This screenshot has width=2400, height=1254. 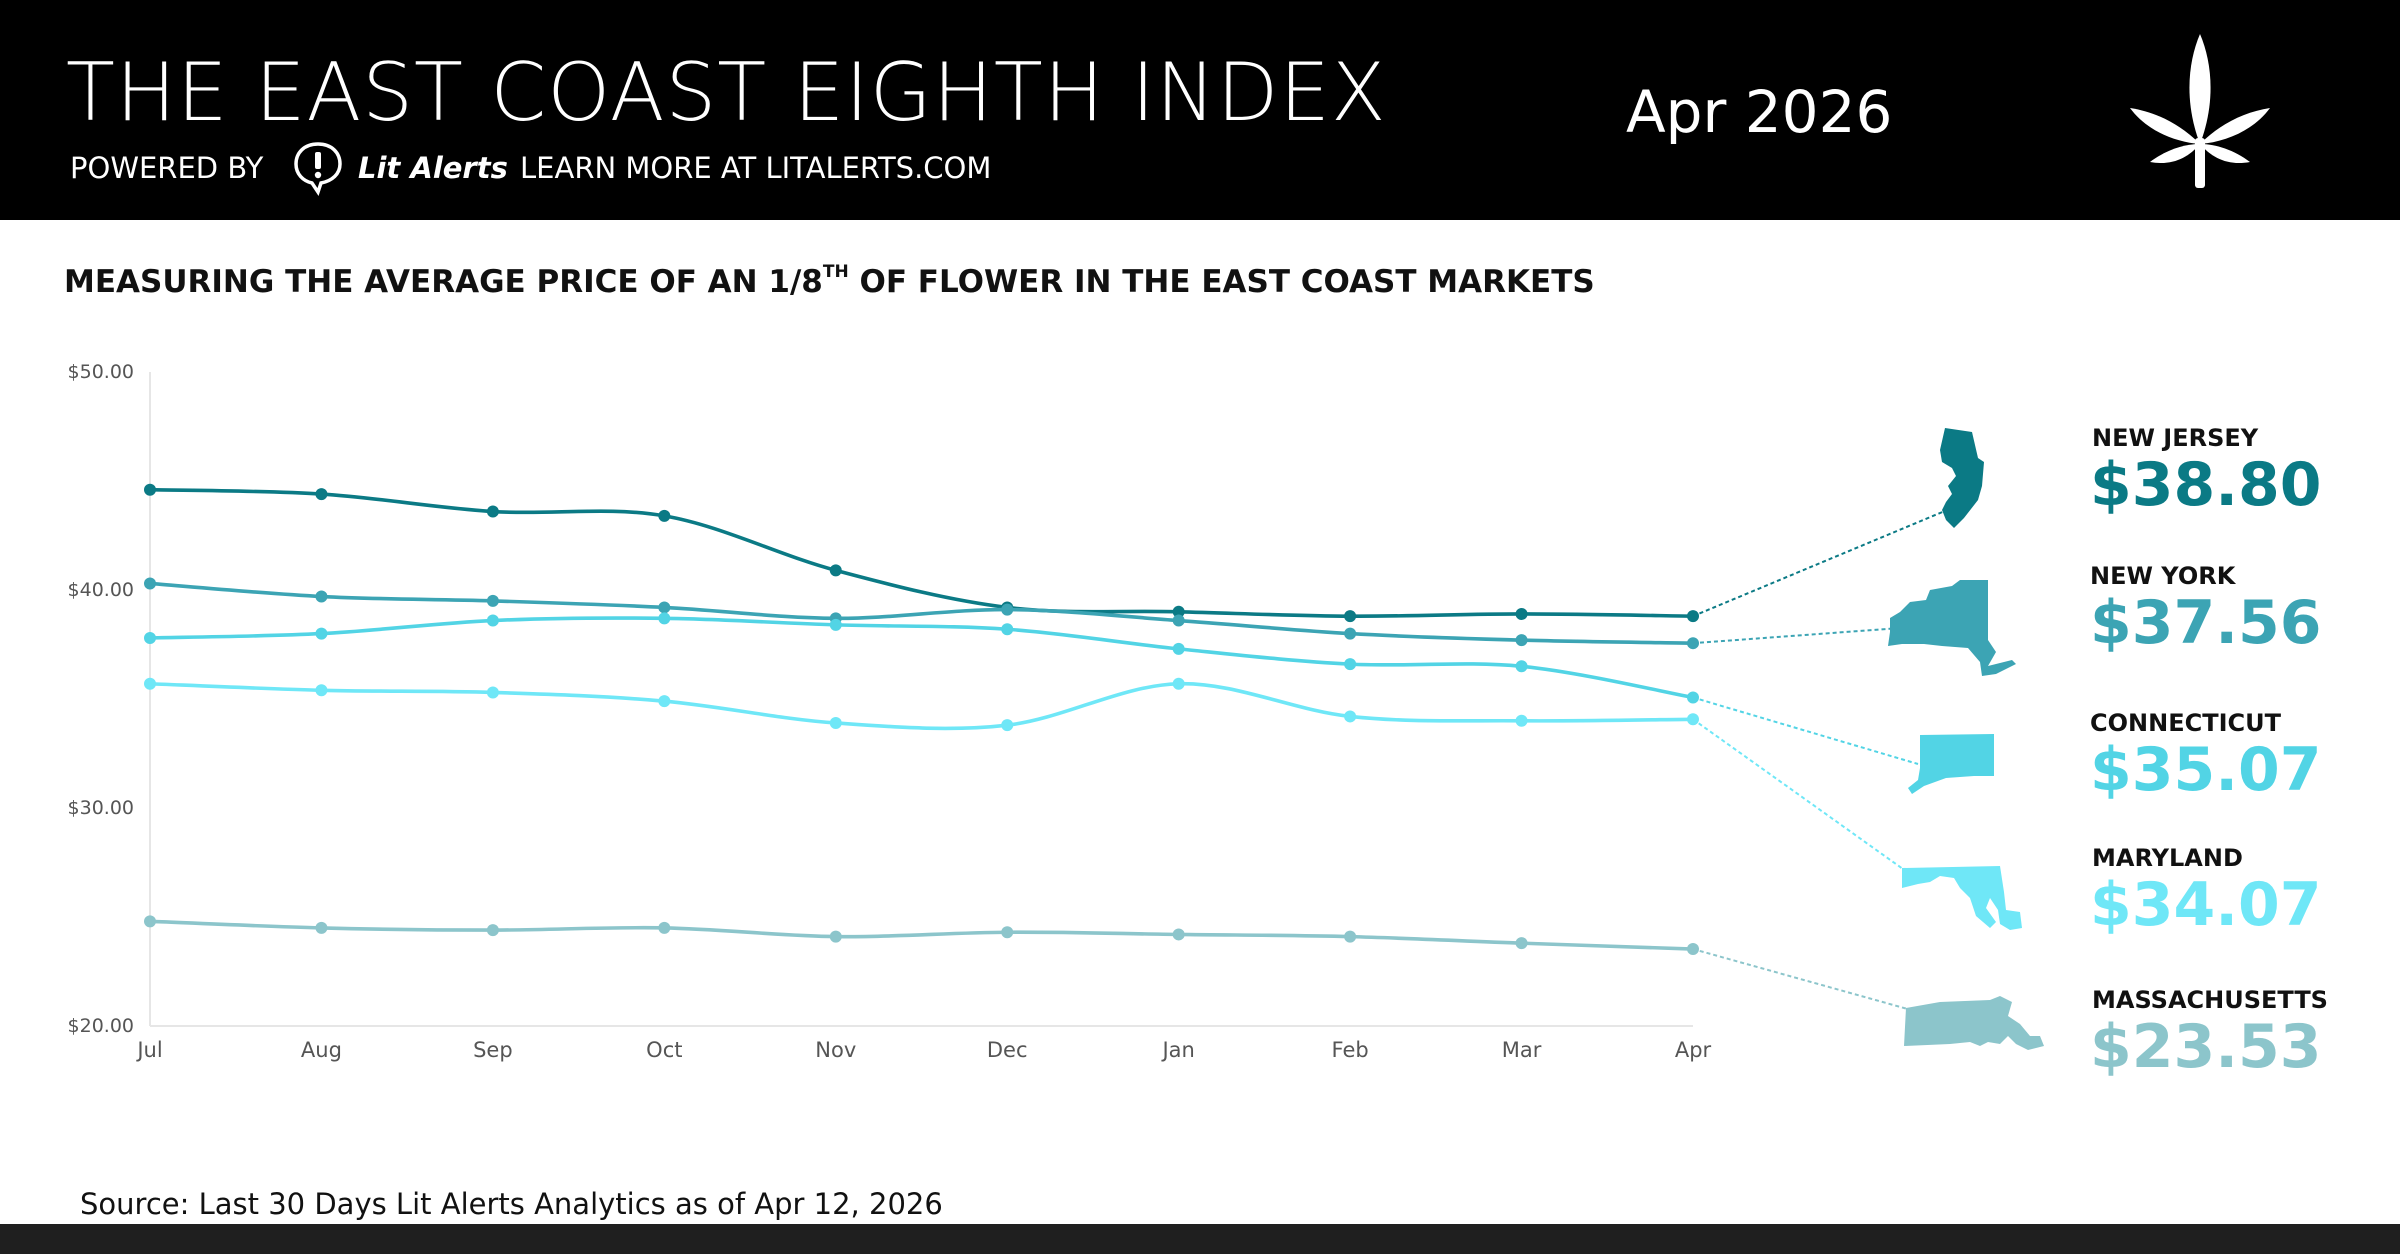 What do you see at coordinates (756, 168) in the screenshot?
I see `learn-more-link: LEARN MORE AT LITALERTS.COM` at bounding box center [756, 168].